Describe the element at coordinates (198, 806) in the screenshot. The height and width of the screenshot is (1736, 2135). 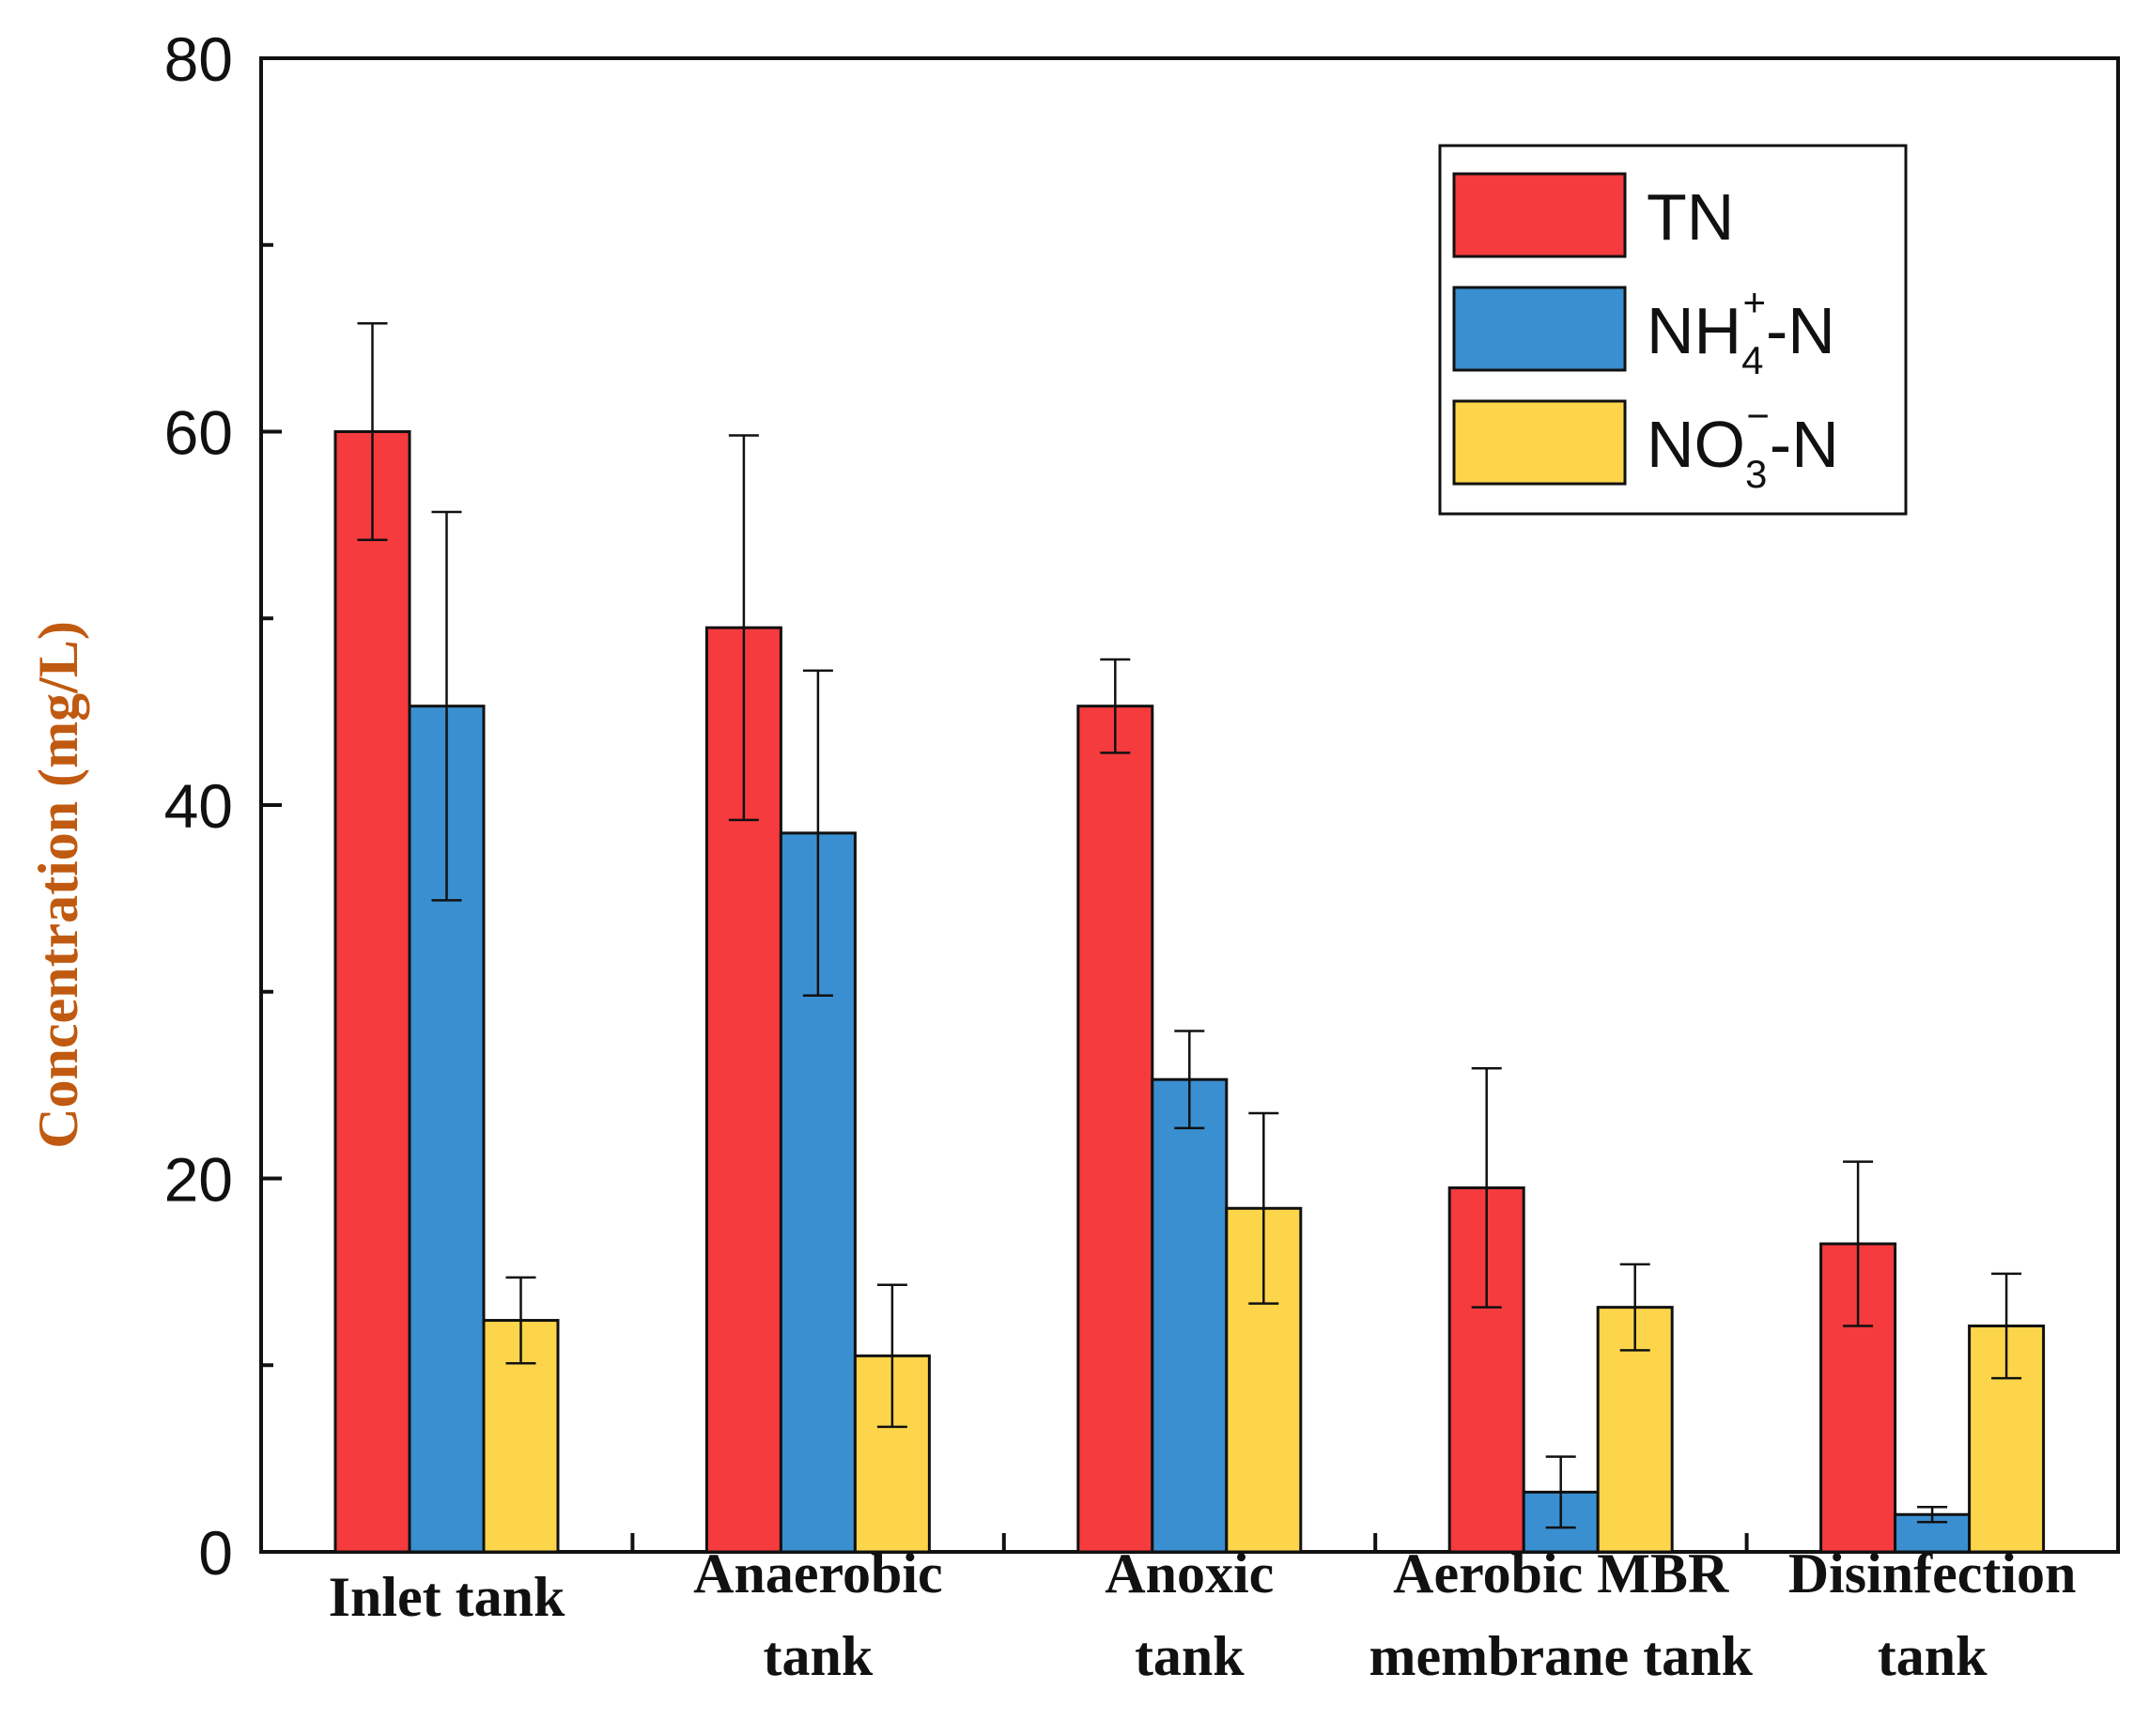
I see `y-tick-label: 40` at that location.